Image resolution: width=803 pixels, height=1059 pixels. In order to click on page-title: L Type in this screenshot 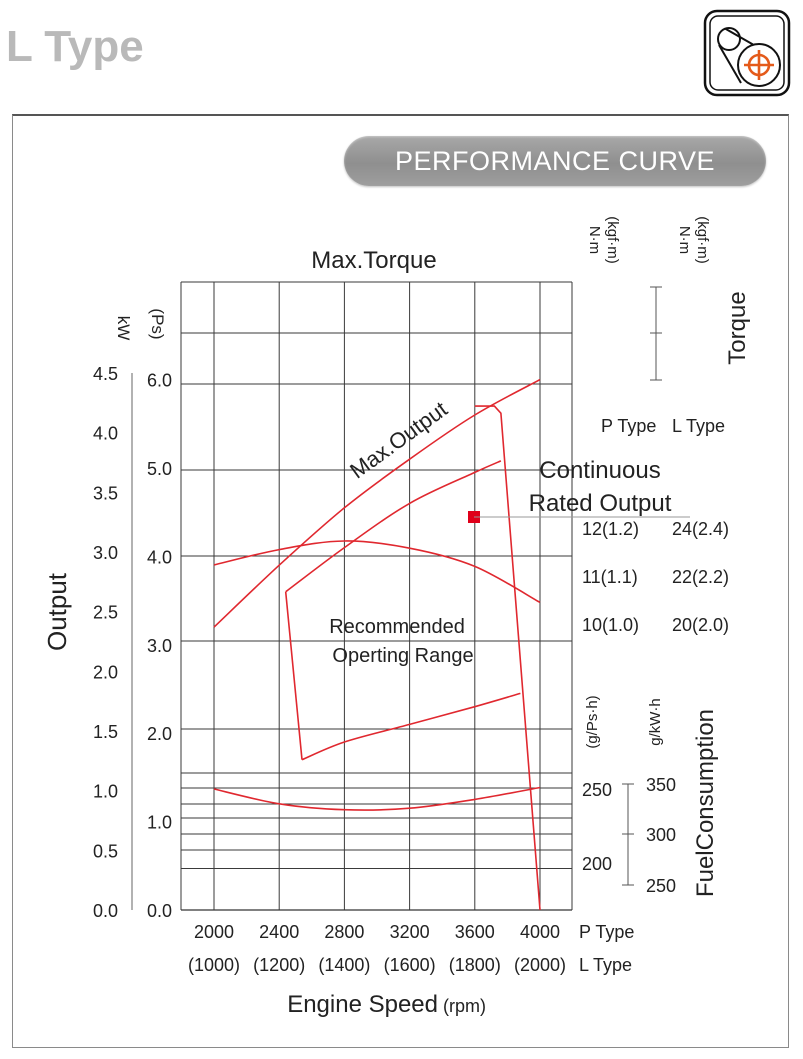, I will do `click(75, 46)`.